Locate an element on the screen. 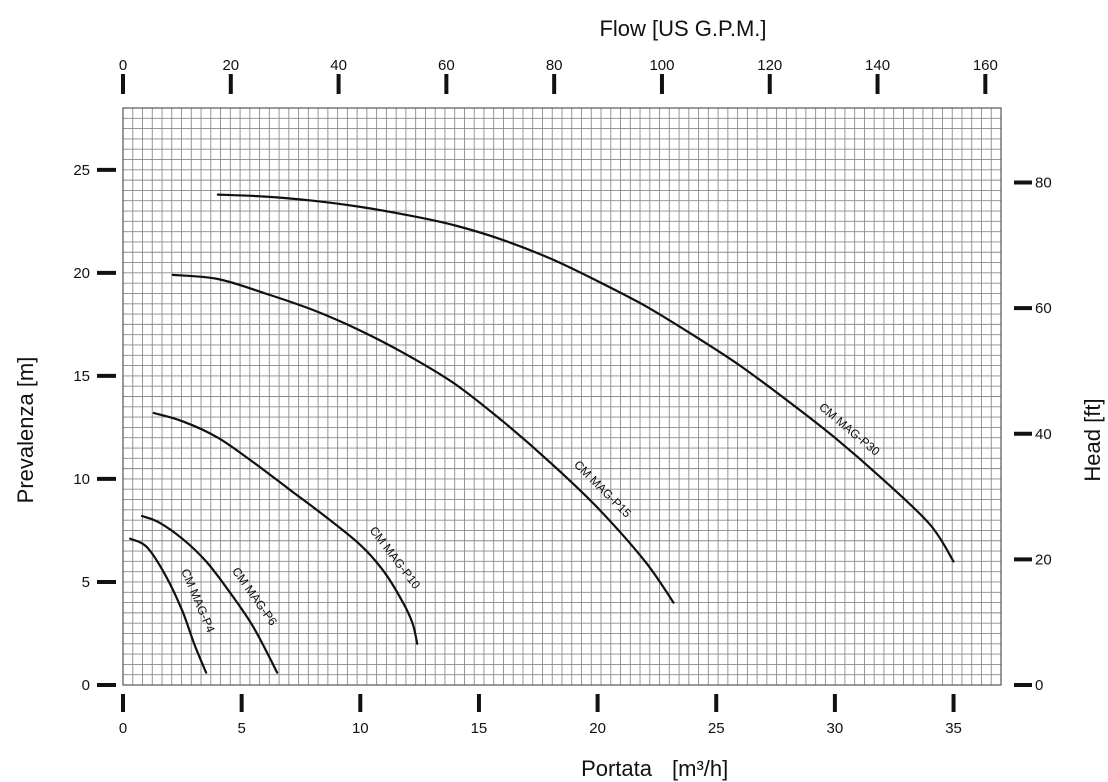 The height and width of the screenshot is (782, 1108). x-top-tick-label: 20 is located at coordinates (230, 65).